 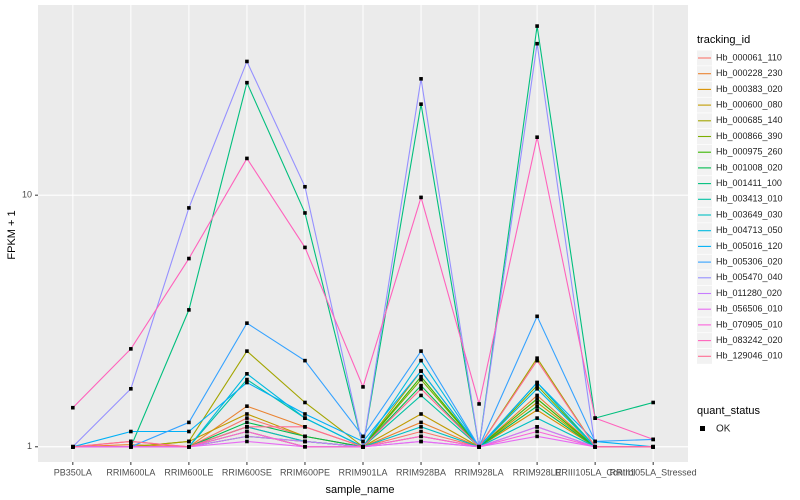 I want to click on legend-label: Hb_001411_100, so click(x=749, y=183).